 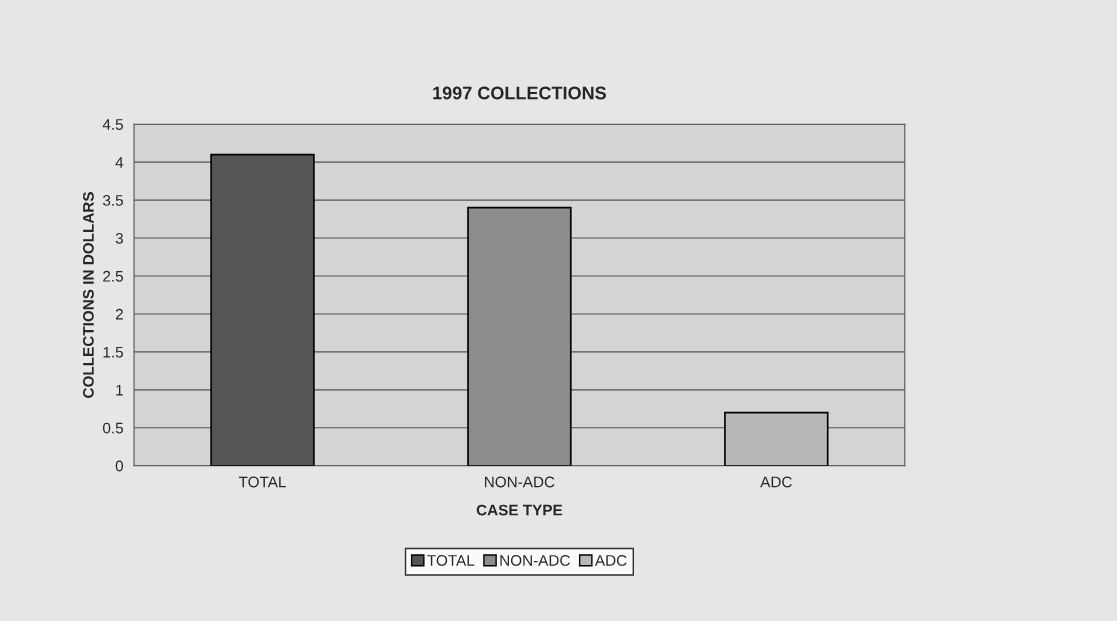 I want to click on x-tick-label: NON-ADC, so click(x=520, y=482).